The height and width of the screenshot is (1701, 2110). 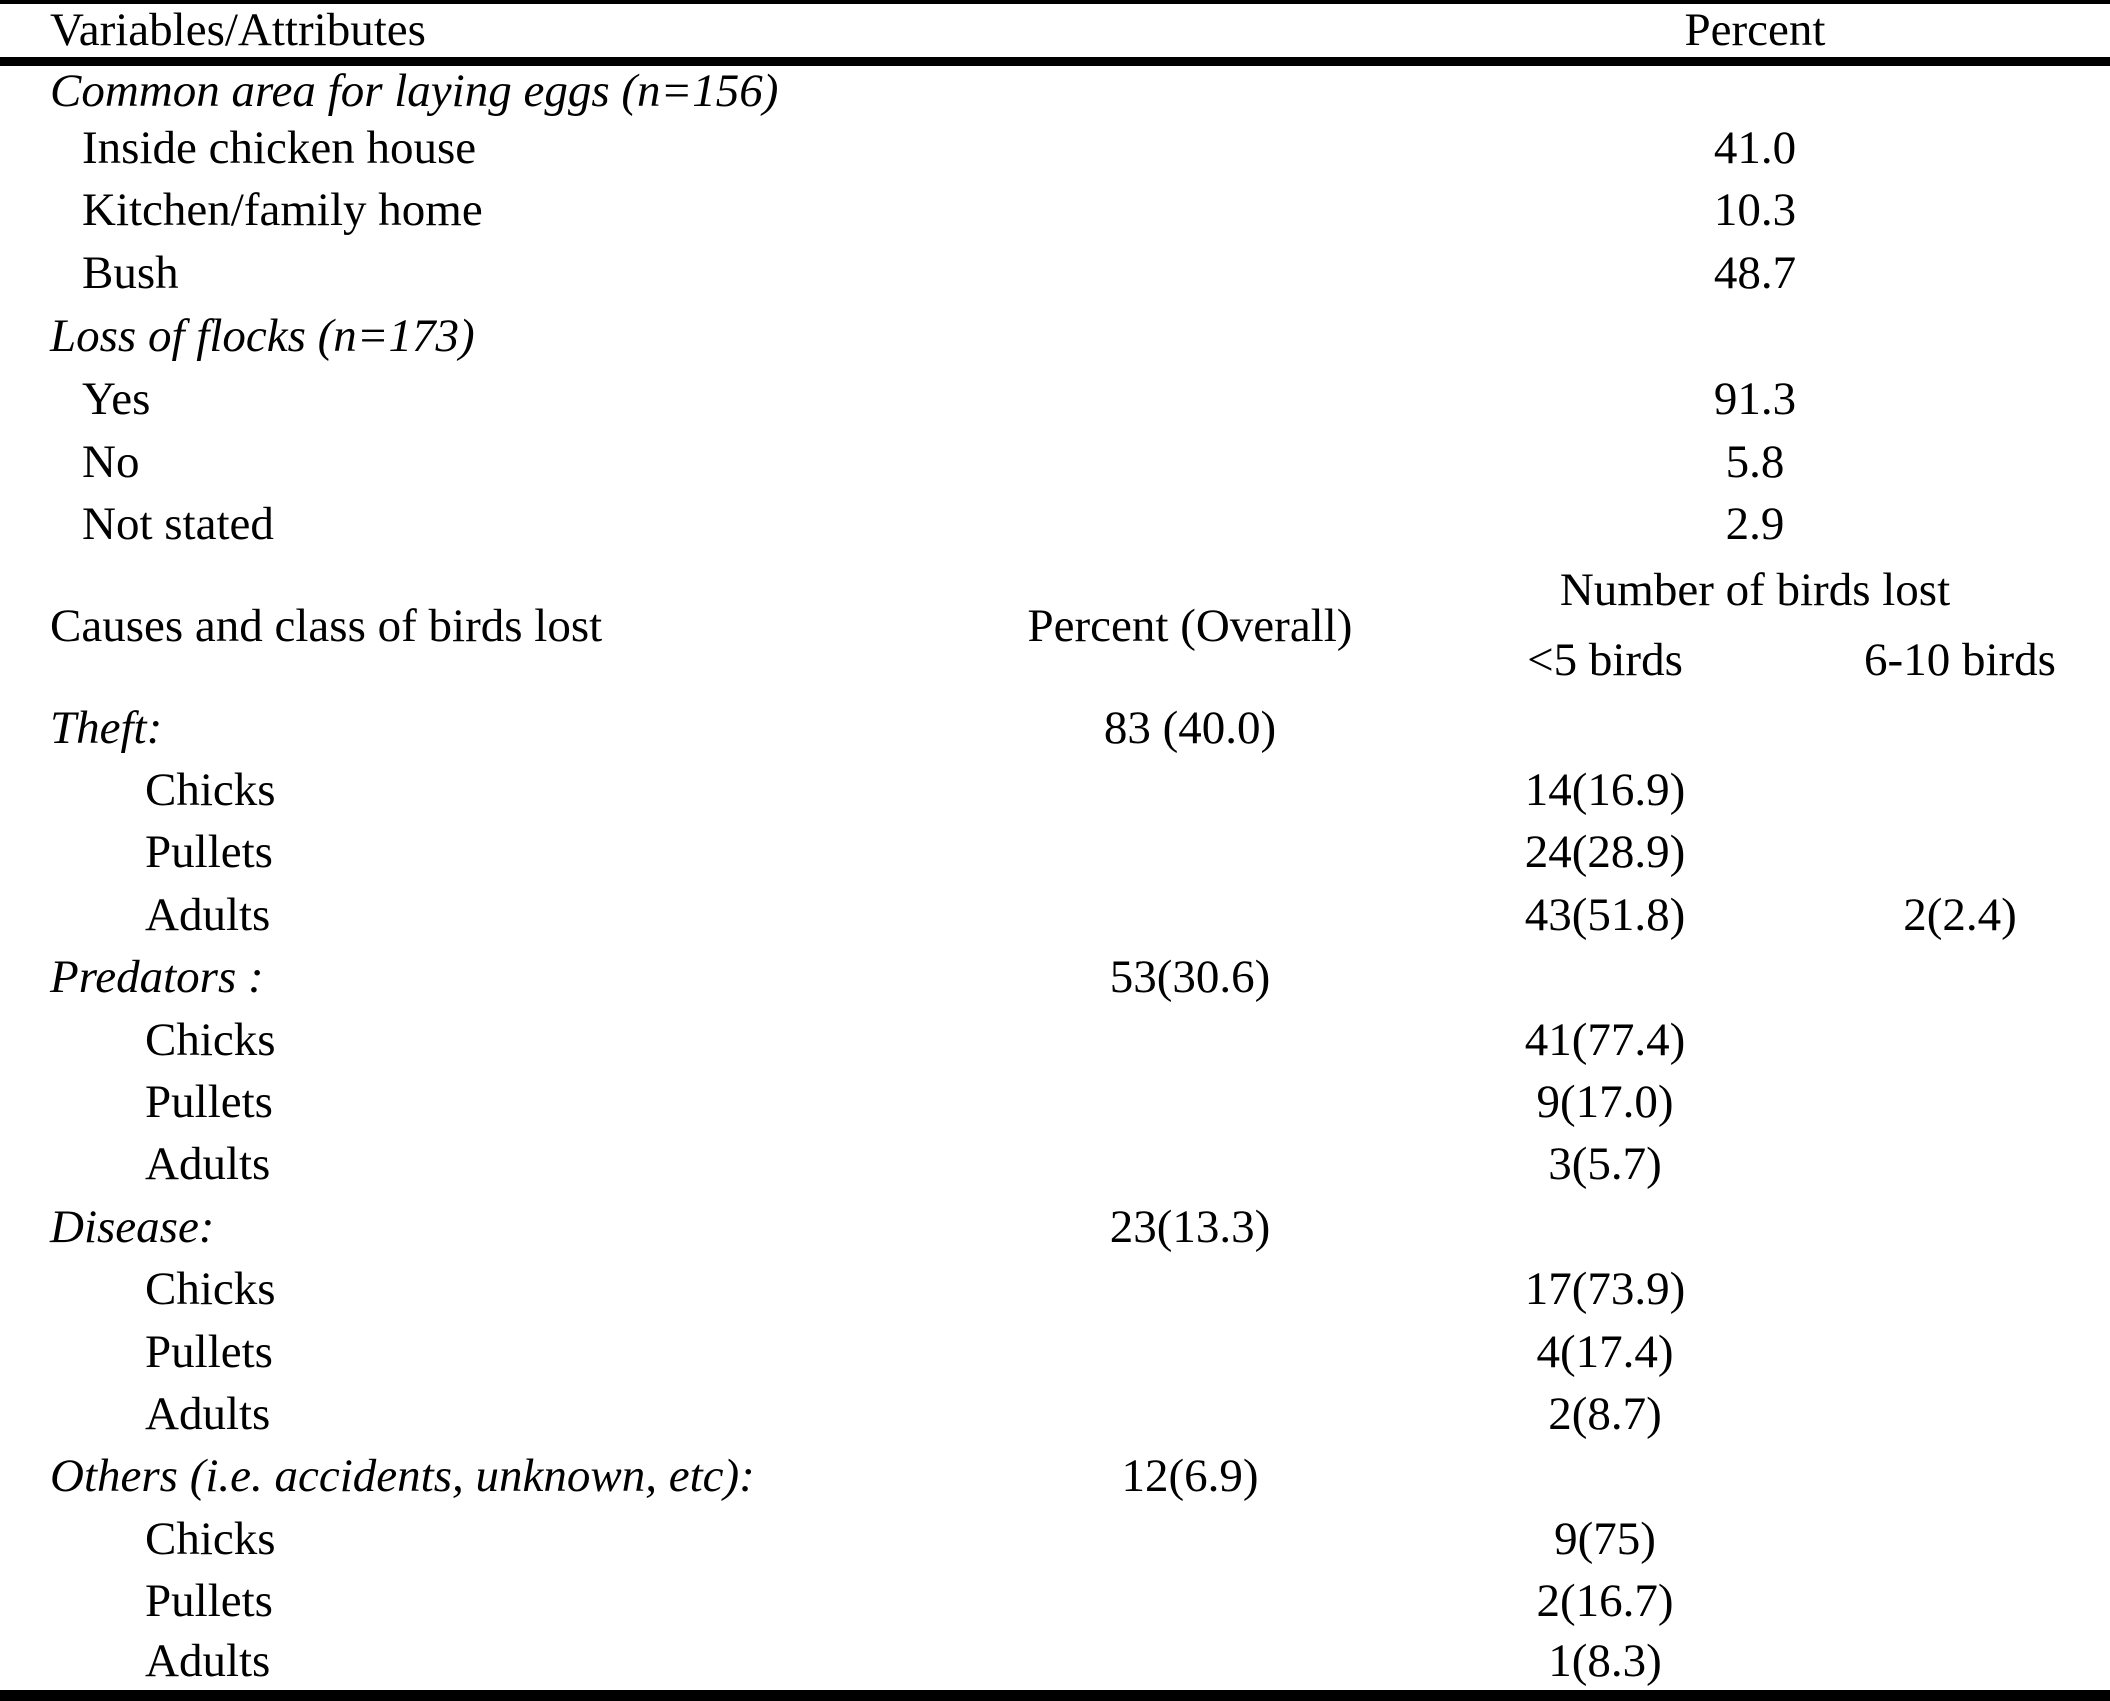 I want to click on cause-row: Predators : 53(30.6), so click(x=1055, y=977).